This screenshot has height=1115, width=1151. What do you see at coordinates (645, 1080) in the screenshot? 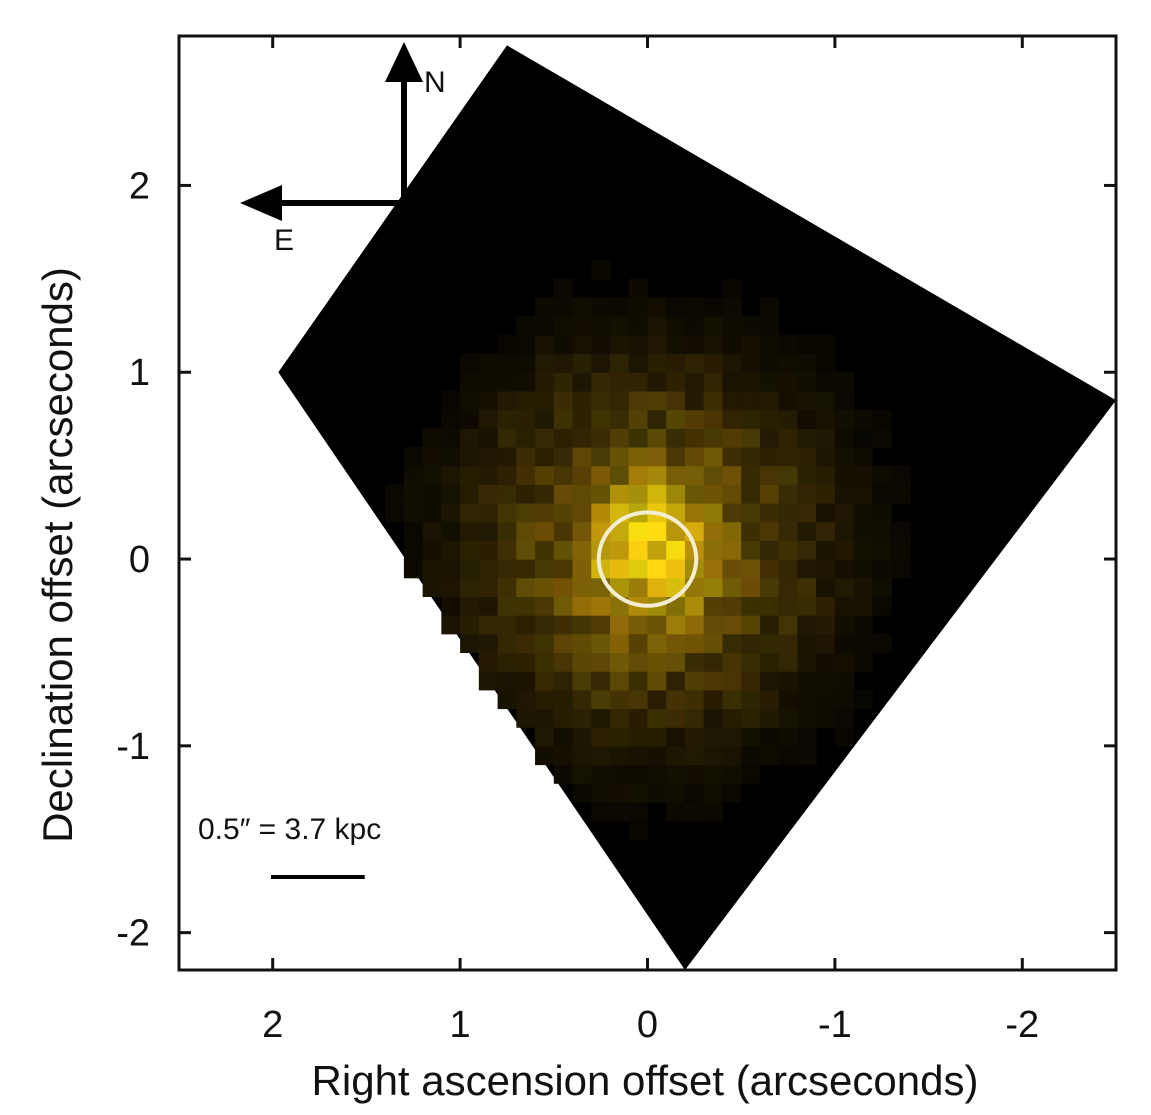
I see `x-axis-title: Right ascension offset (arcseconds)` at bounding box center [645, 1080].